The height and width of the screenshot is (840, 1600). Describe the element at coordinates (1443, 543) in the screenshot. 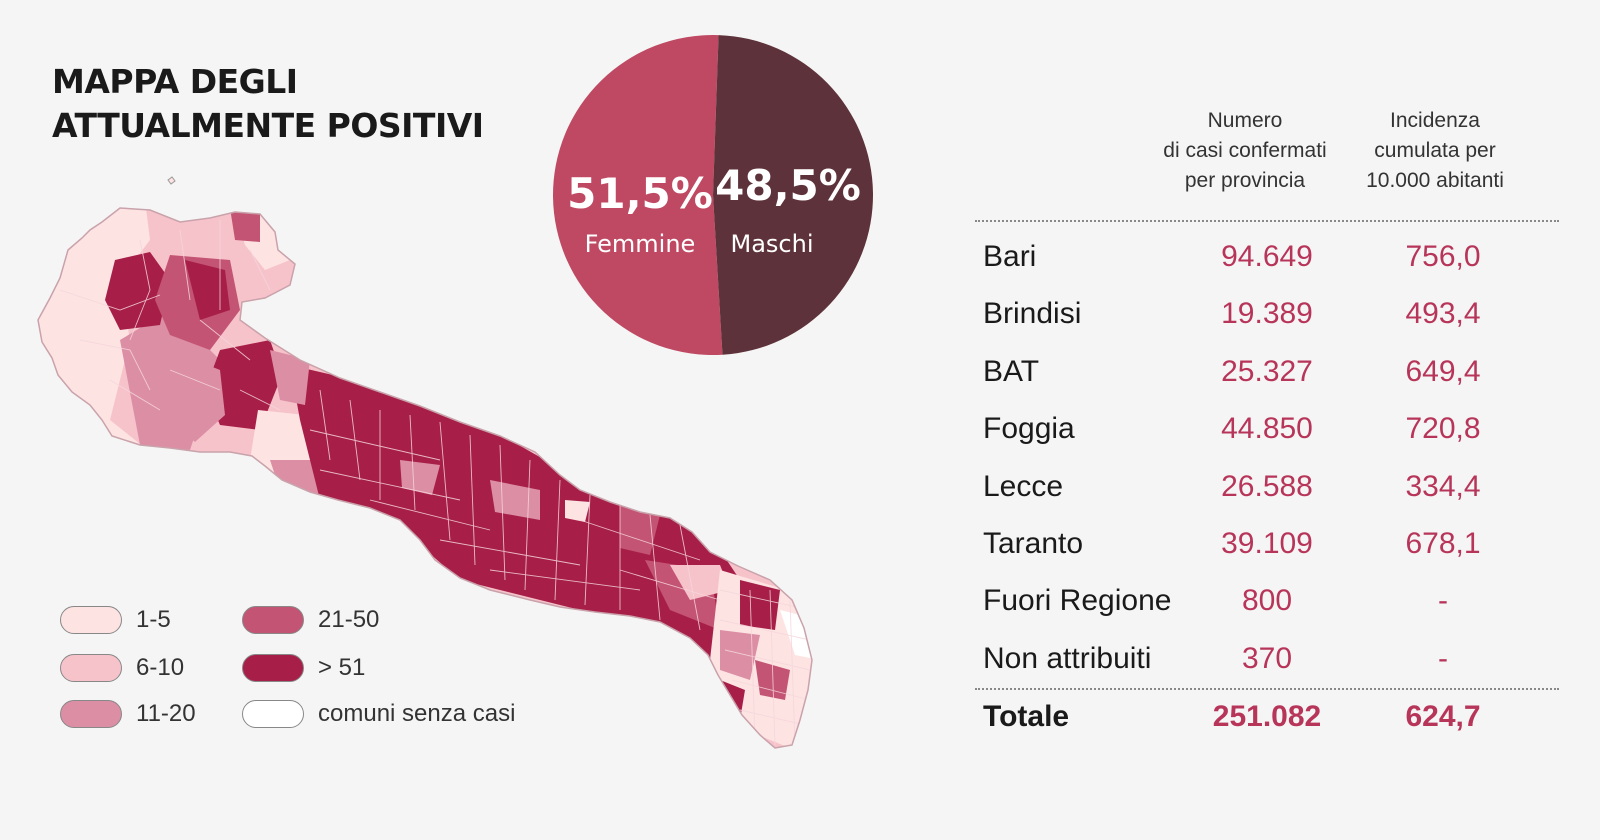

I see `row-incidence: 678,1` at that location.